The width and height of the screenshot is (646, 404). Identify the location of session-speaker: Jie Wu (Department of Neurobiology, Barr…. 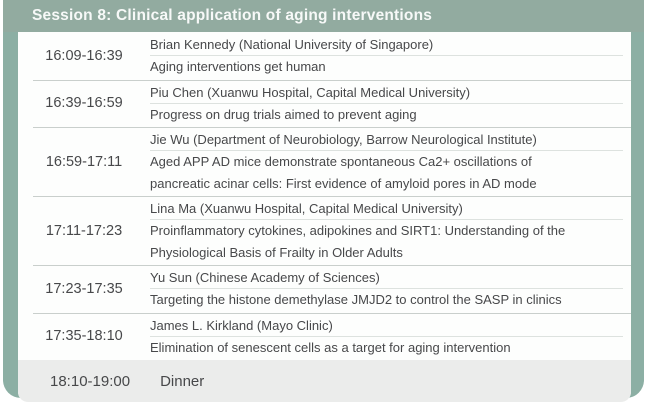
(343, 139).